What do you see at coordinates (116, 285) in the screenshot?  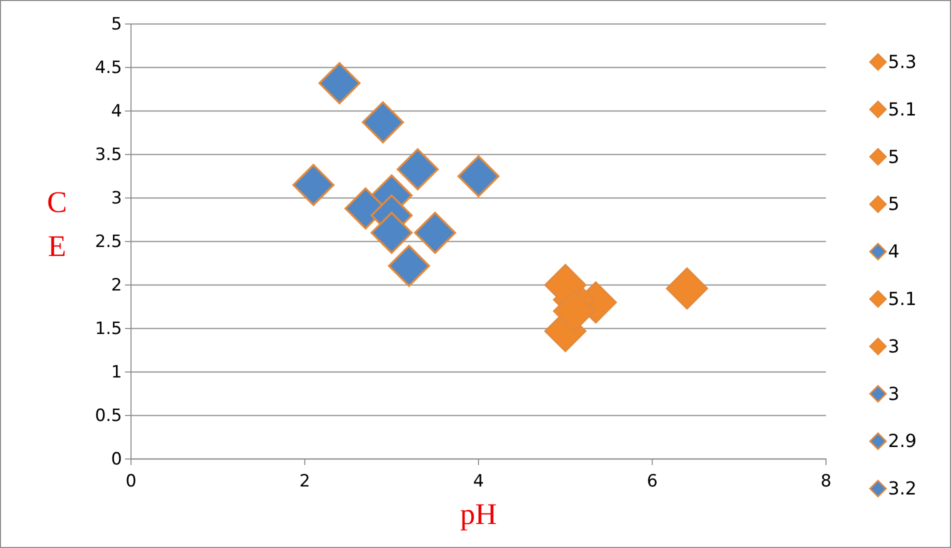 I see `y-tick-label: 2` at bounding box center [116, 285].